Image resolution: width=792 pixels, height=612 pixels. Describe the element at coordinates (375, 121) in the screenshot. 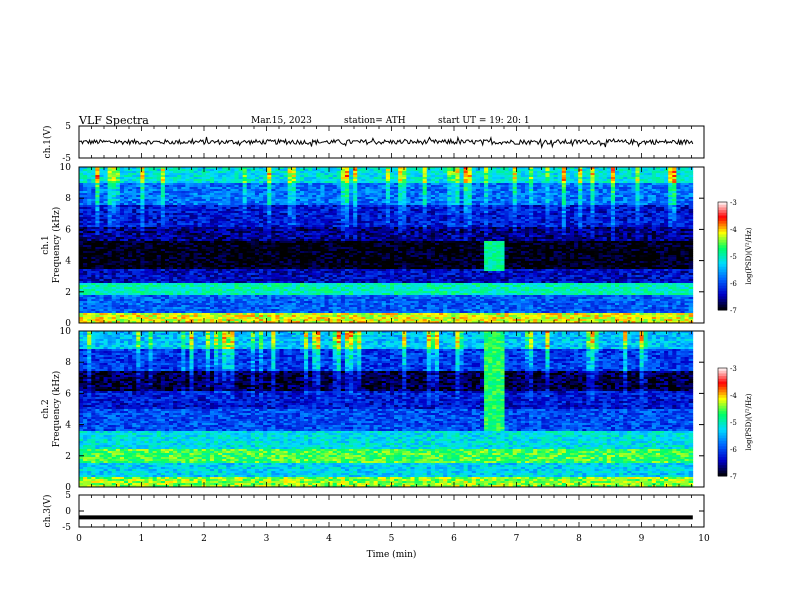

I see `station-label: station= ATH` at that location.